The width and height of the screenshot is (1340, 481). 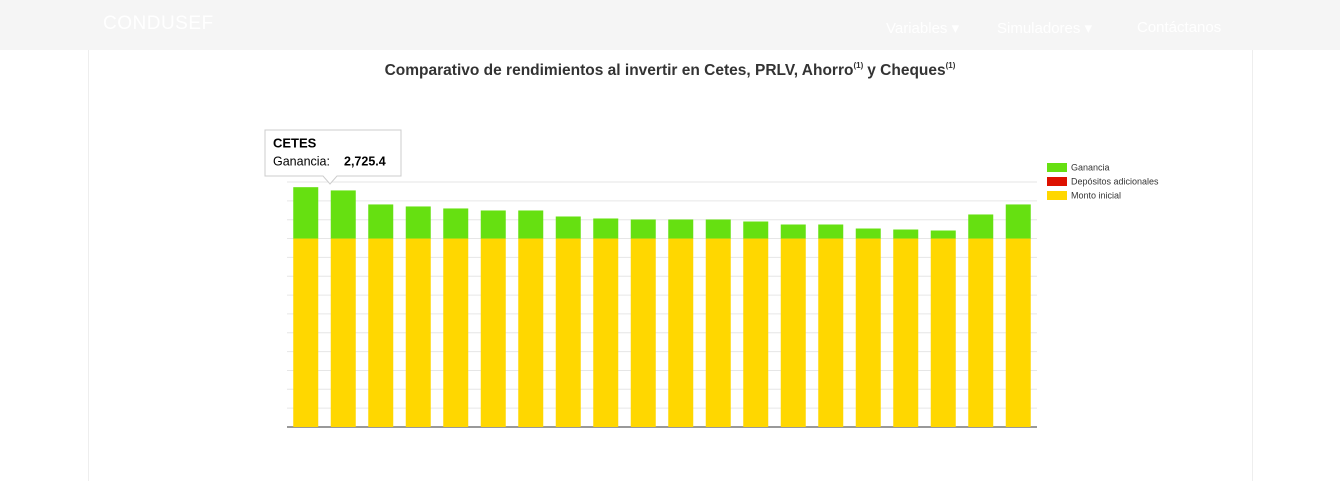 What do you see at coordinates (1115, 181) in the screenshot?
I see `legend-label: Depósitos adicionales` at bounding box center [1115, 181].